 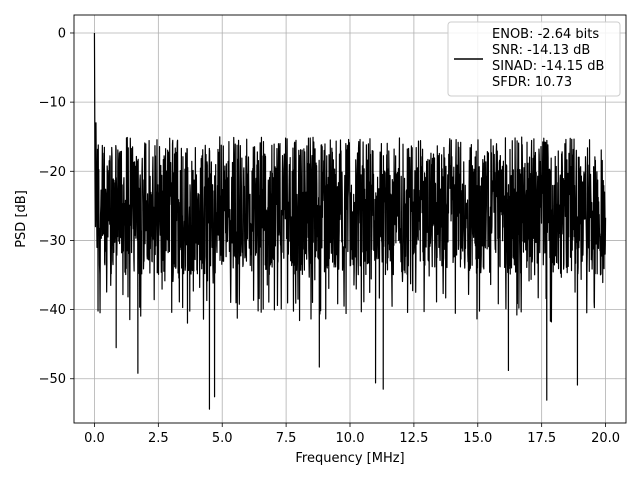 What do you see at coordinates (545, 34) in the screenshot?
I see `legend-enob: ENOB: -2.64 bits` at bounding box center [545, 34].